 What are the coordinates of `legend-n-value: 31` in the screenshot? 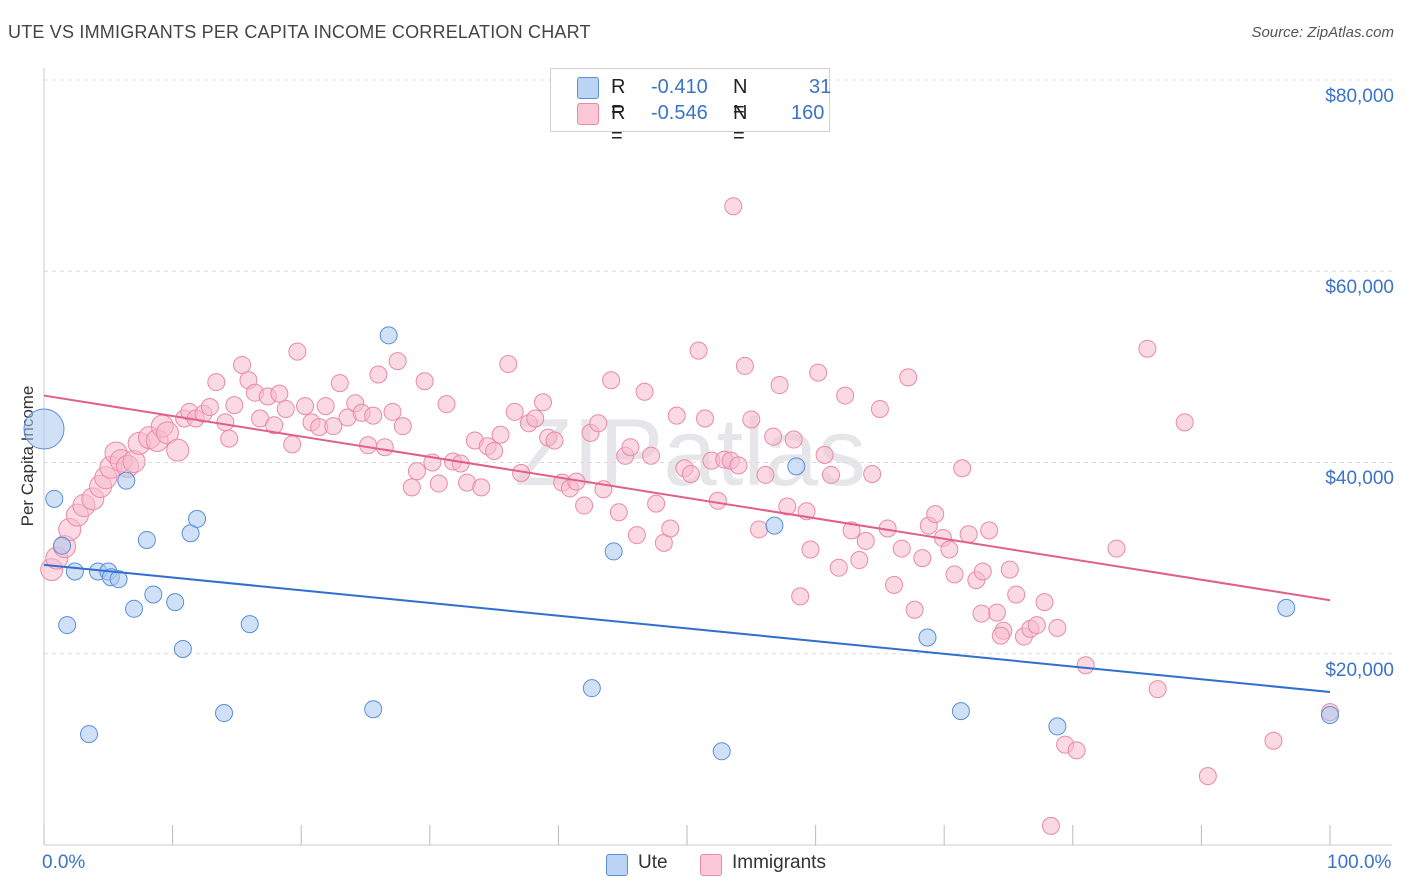 It's located at (820, 87).